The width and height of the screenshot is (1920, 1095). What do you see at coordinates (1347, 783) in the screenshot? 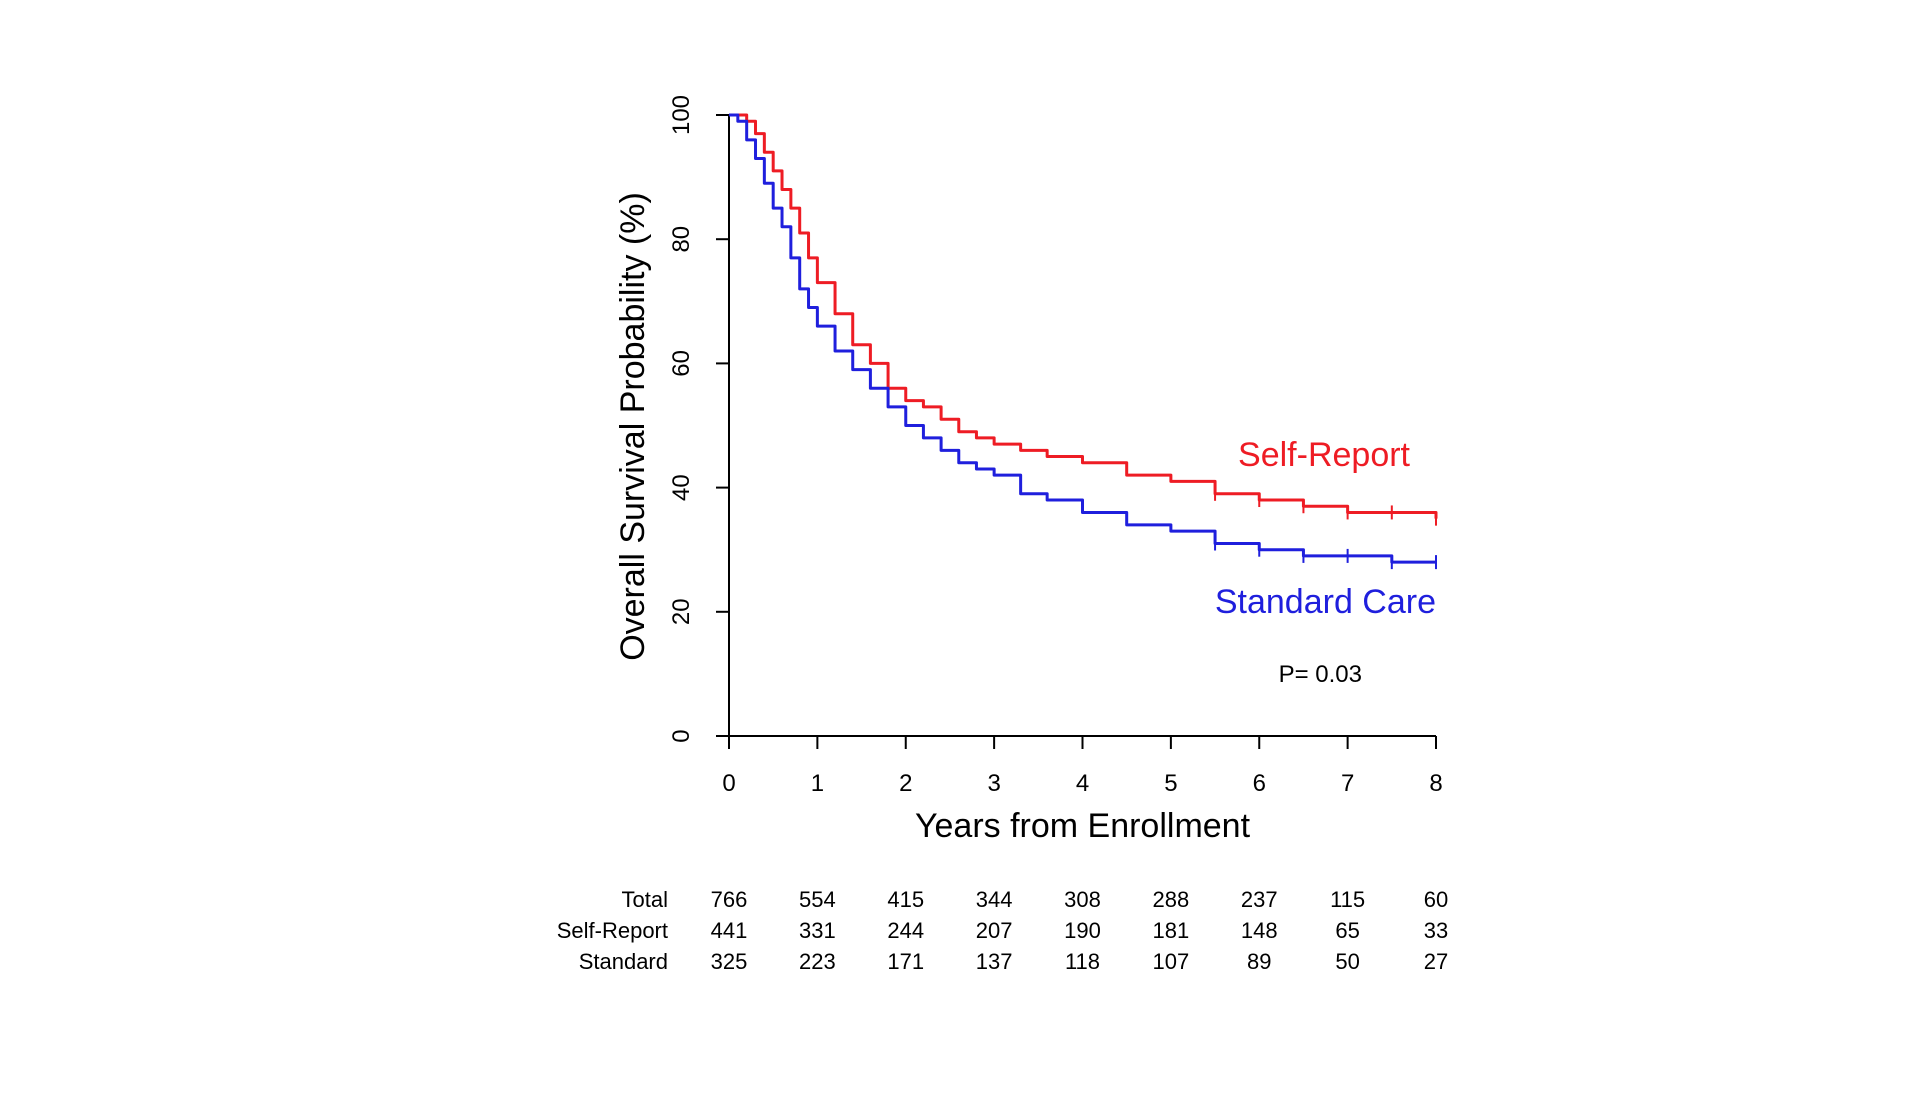
I see `x-tick-label: 7` at bounding box center [1347, 783].